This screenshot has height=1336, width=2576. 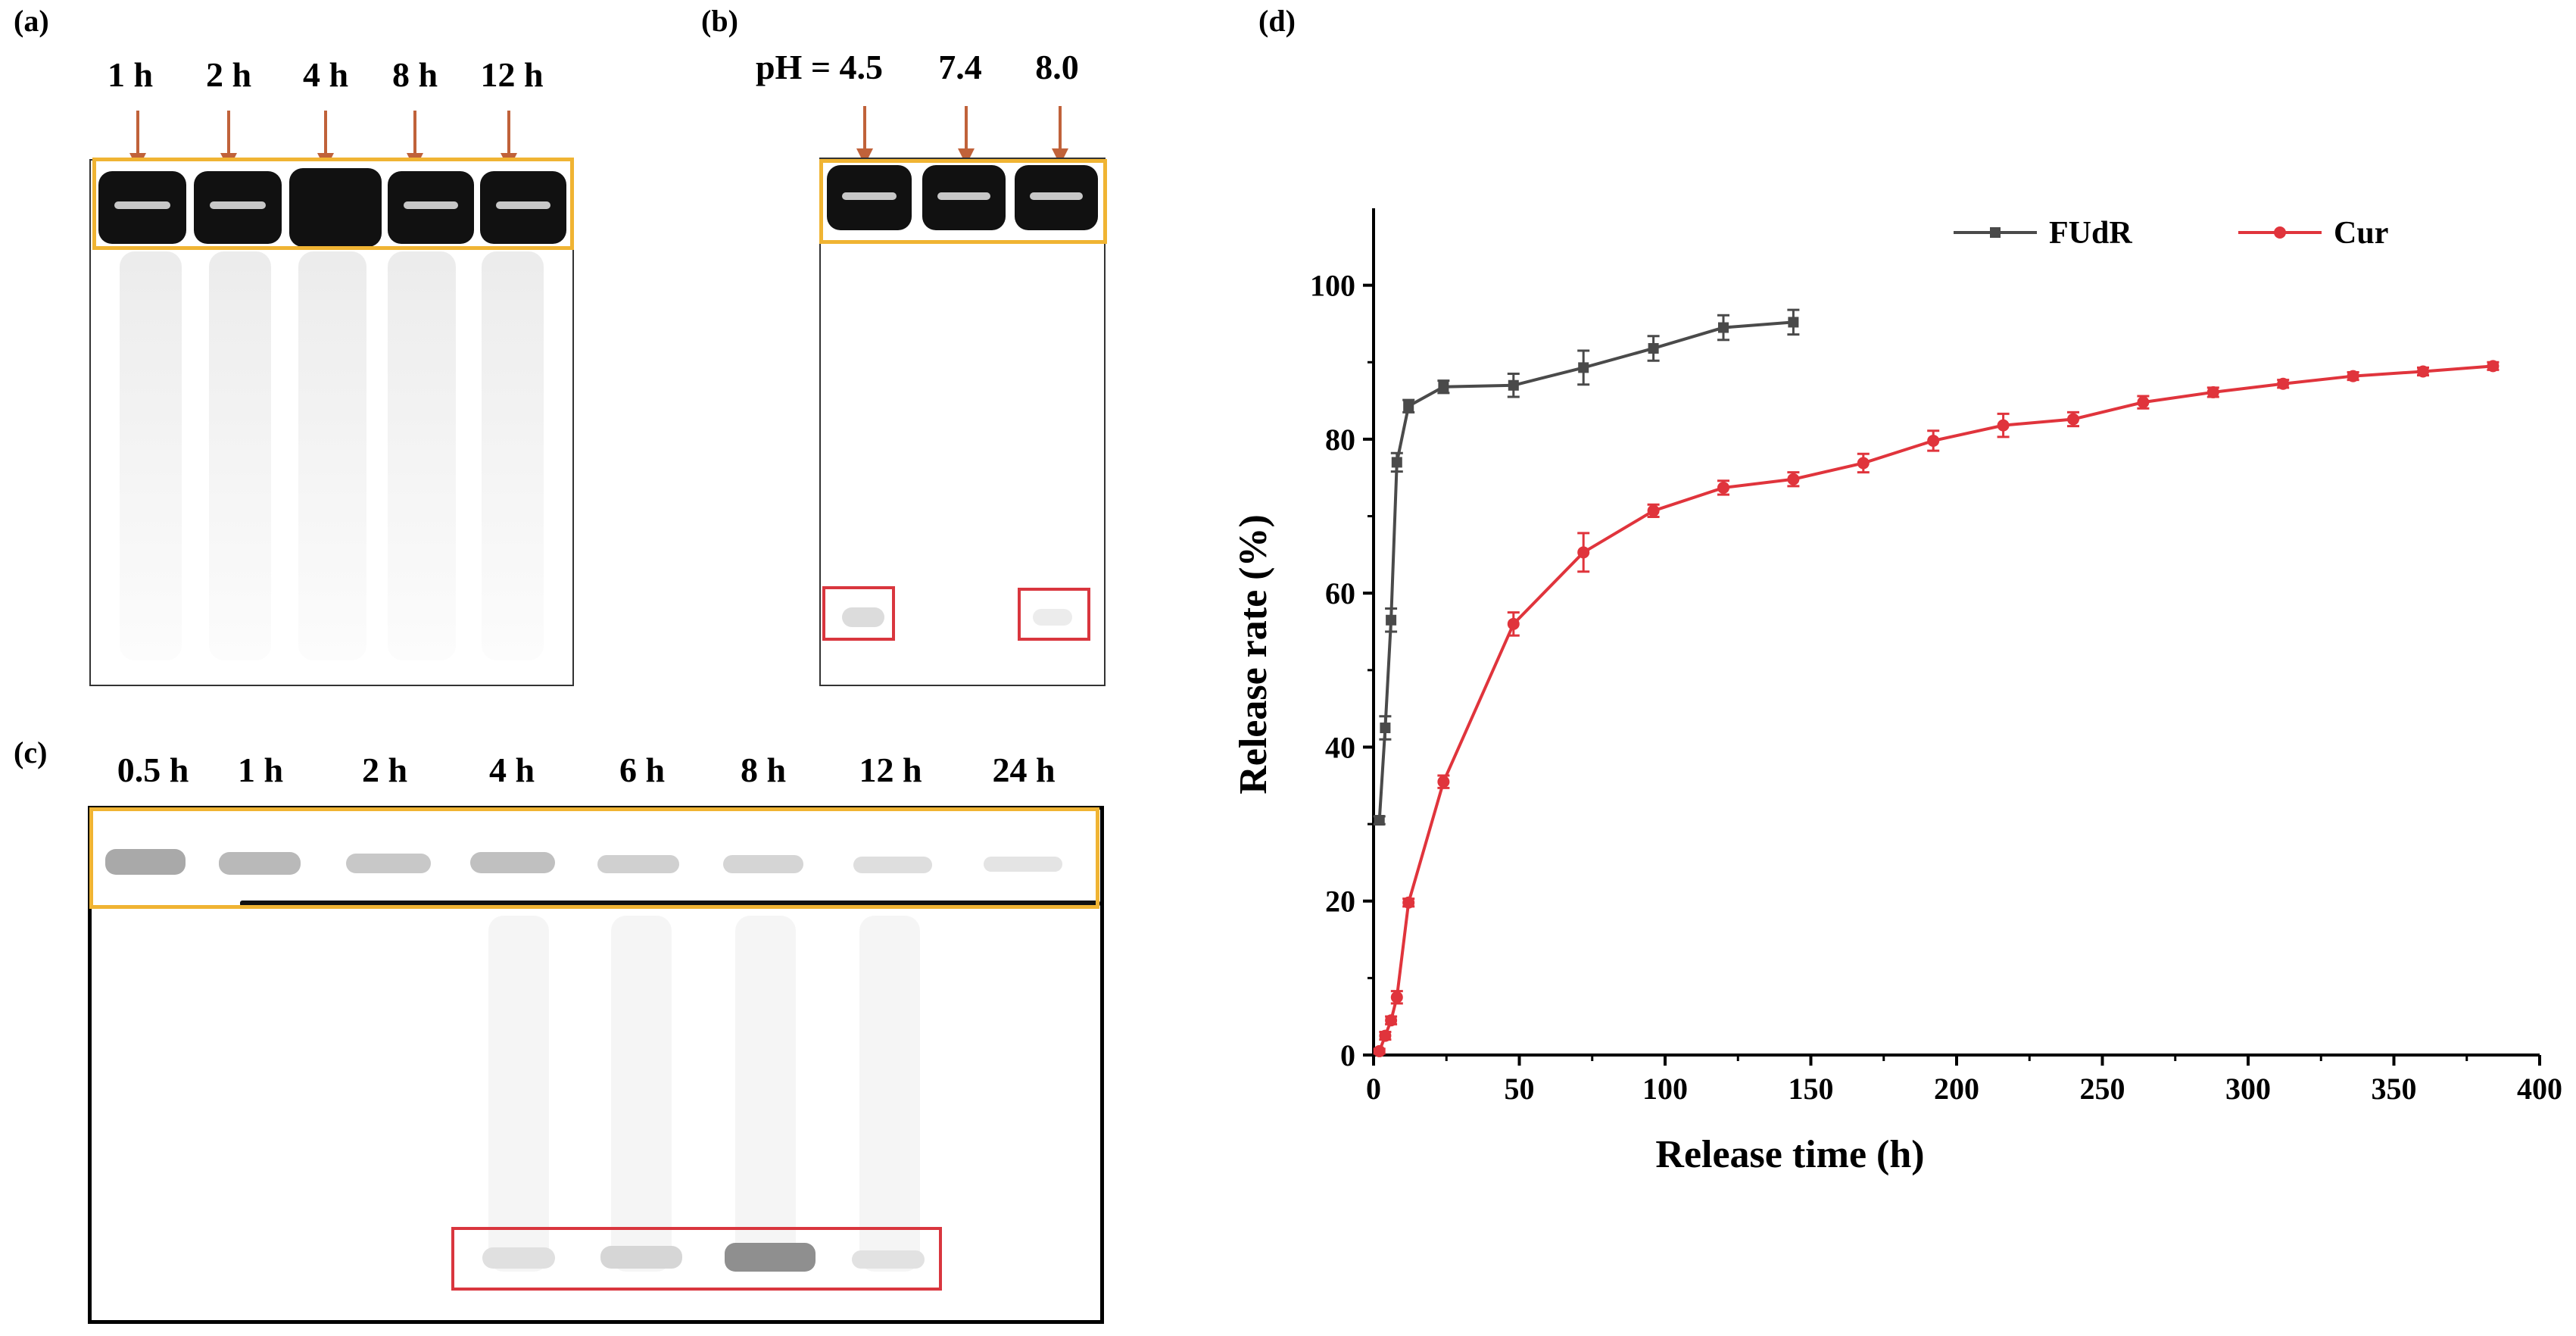 What do you see at coordinates (31, 21) in the screenshot?
I see `panel-a-label: (a)` at bounding box center [31, 21].